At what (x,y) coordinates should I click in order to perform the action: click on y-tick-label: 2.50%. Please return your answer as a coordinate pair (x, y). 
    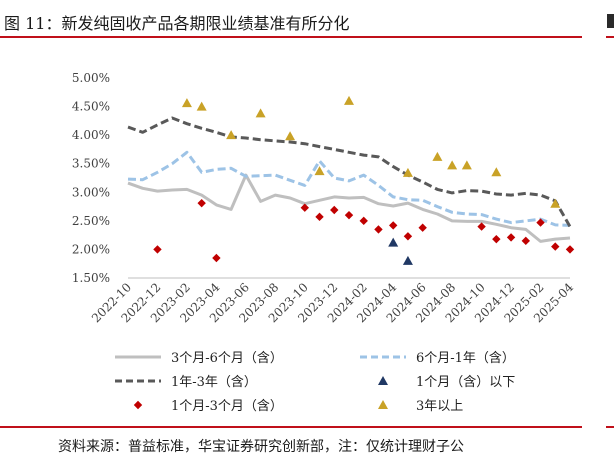
    Looking at the image, I should click on (91, 221).